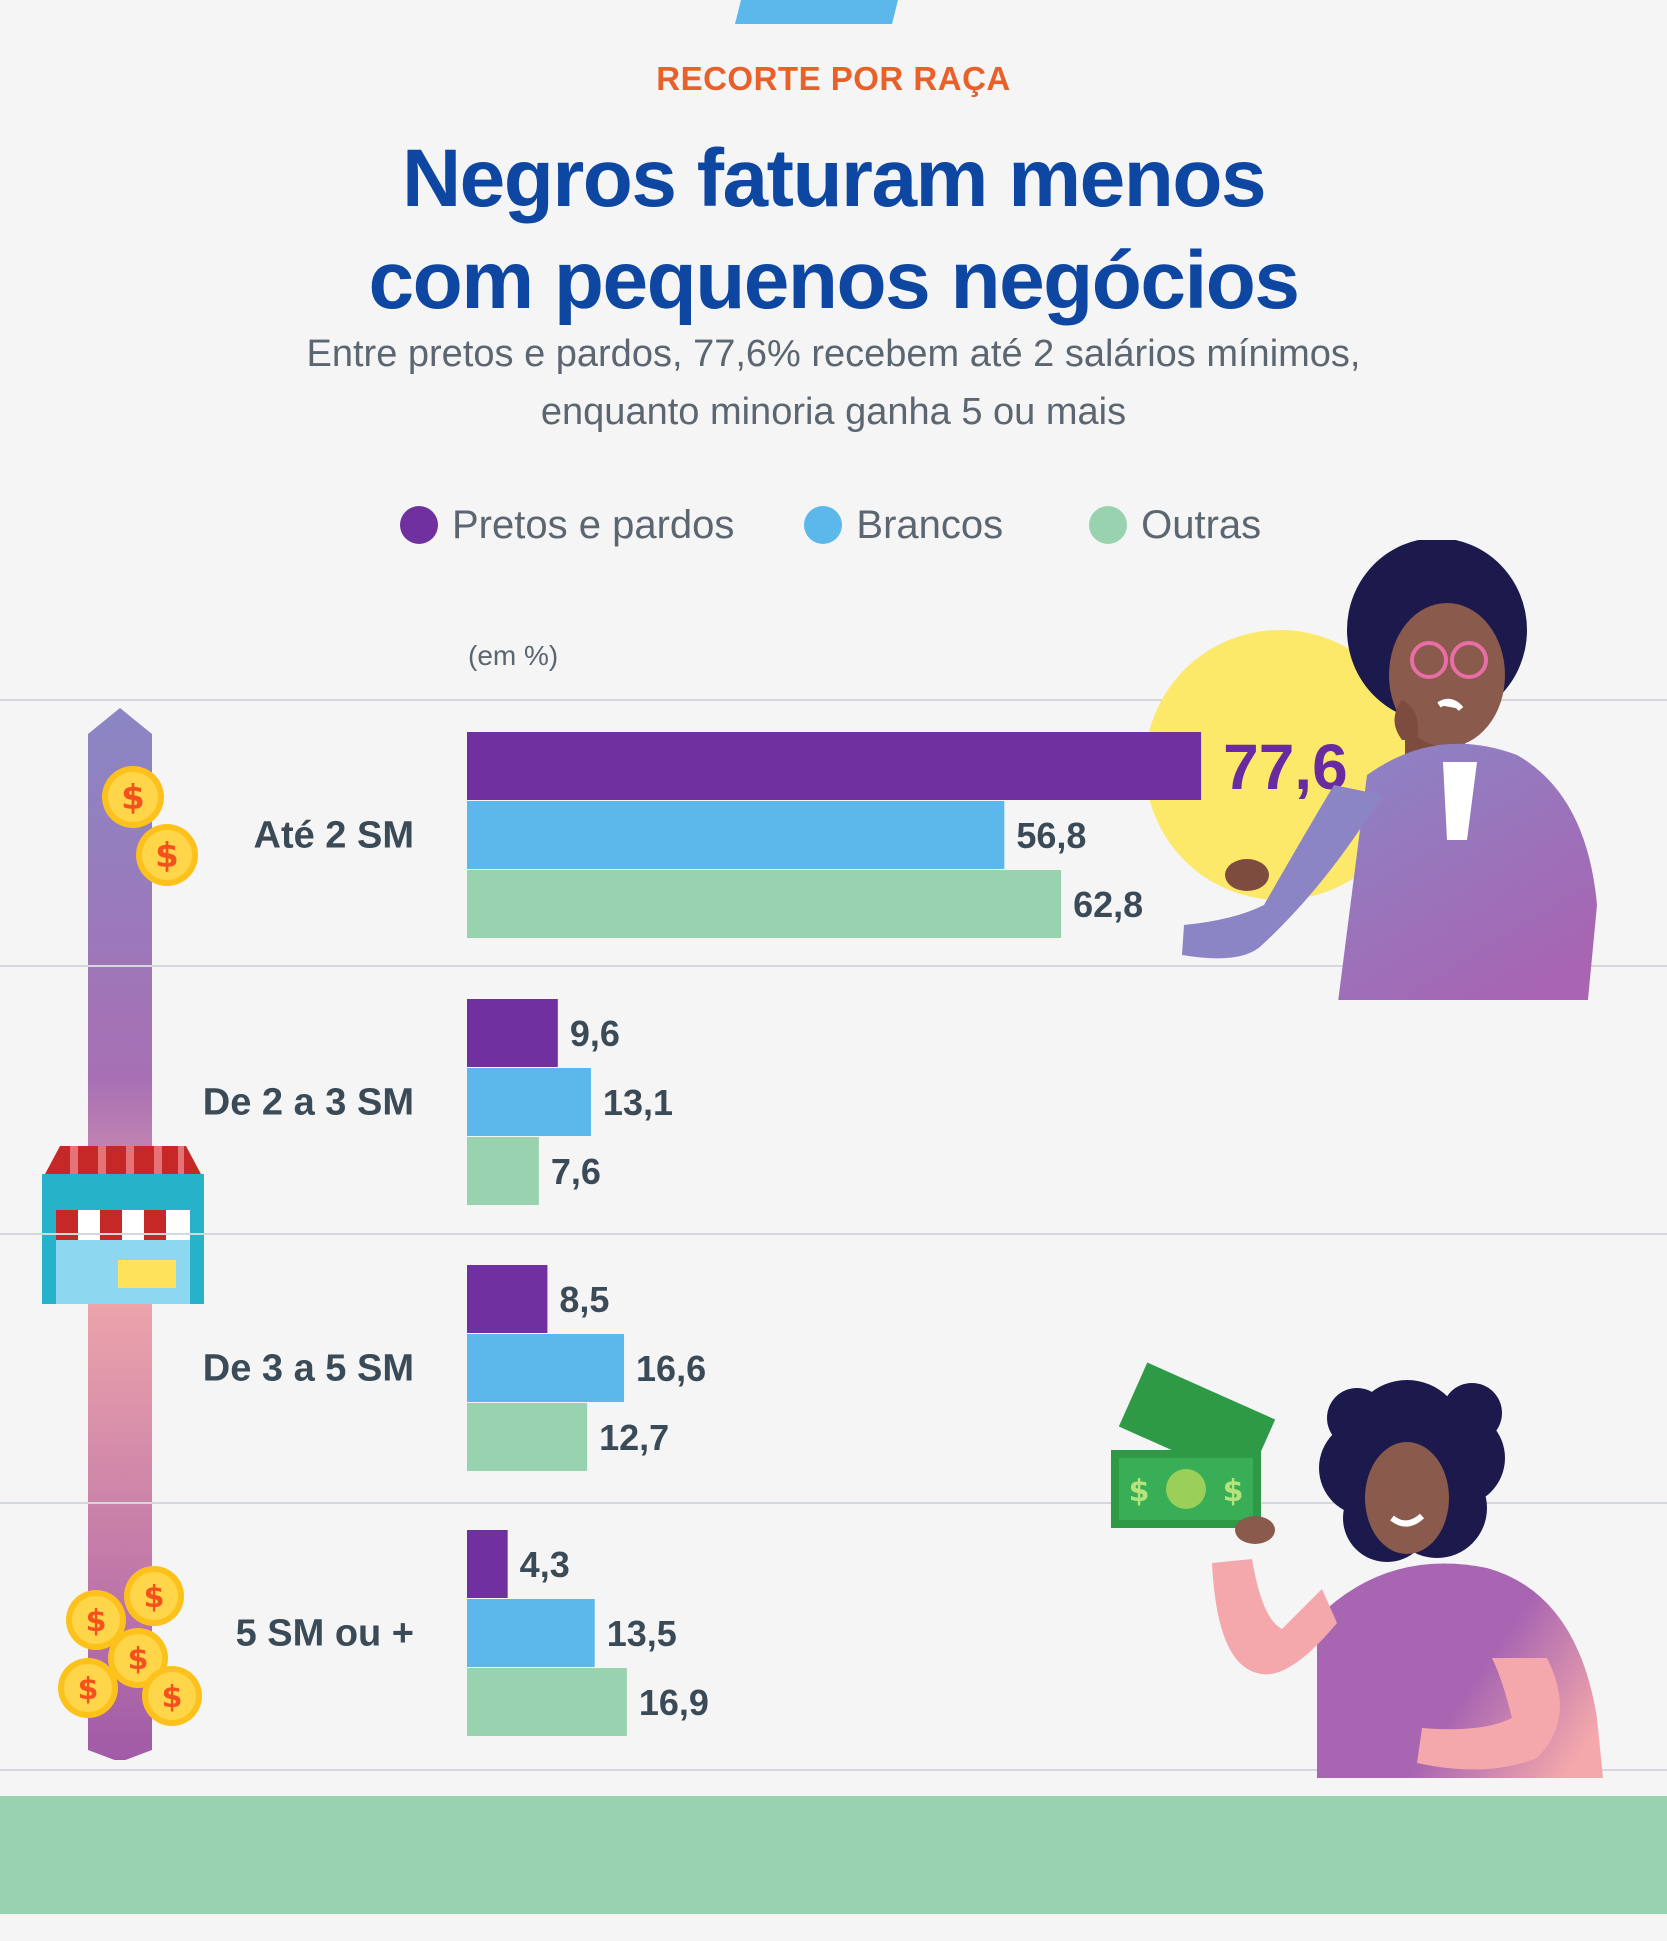  What do you see at coordinates (1108, 904) in the screenshot?
I see `value-label: 62,8` at bounding box center [1108, 904].